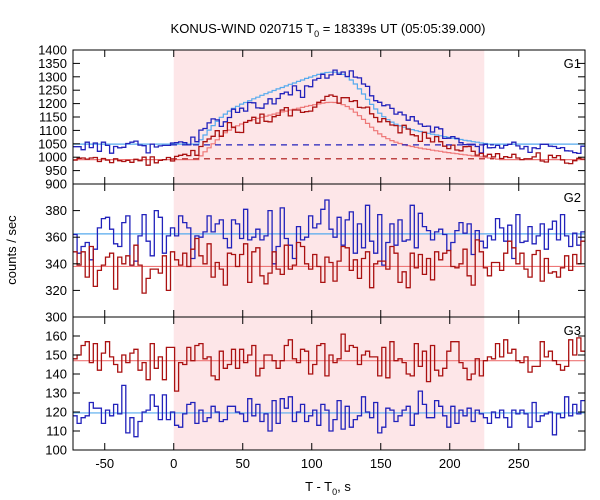 This screenshot has height=500, width=600. What do you see at coordinates (243, 28) in the screenshot?
I see `chart-title-main: KONUS-WIND 020715 T` at bounding box center [243, 28].